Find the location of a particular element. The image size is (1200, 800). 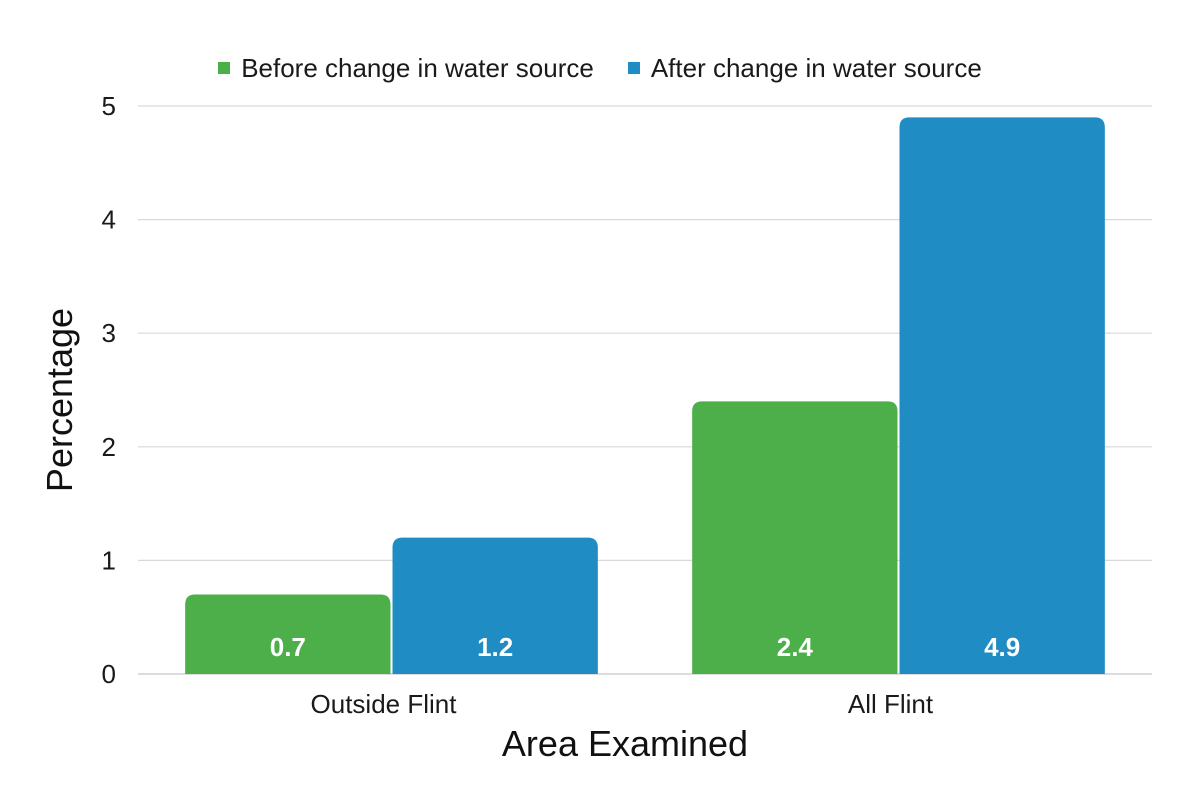

y-tick-label: 1 is located at coordinates (109, 560).